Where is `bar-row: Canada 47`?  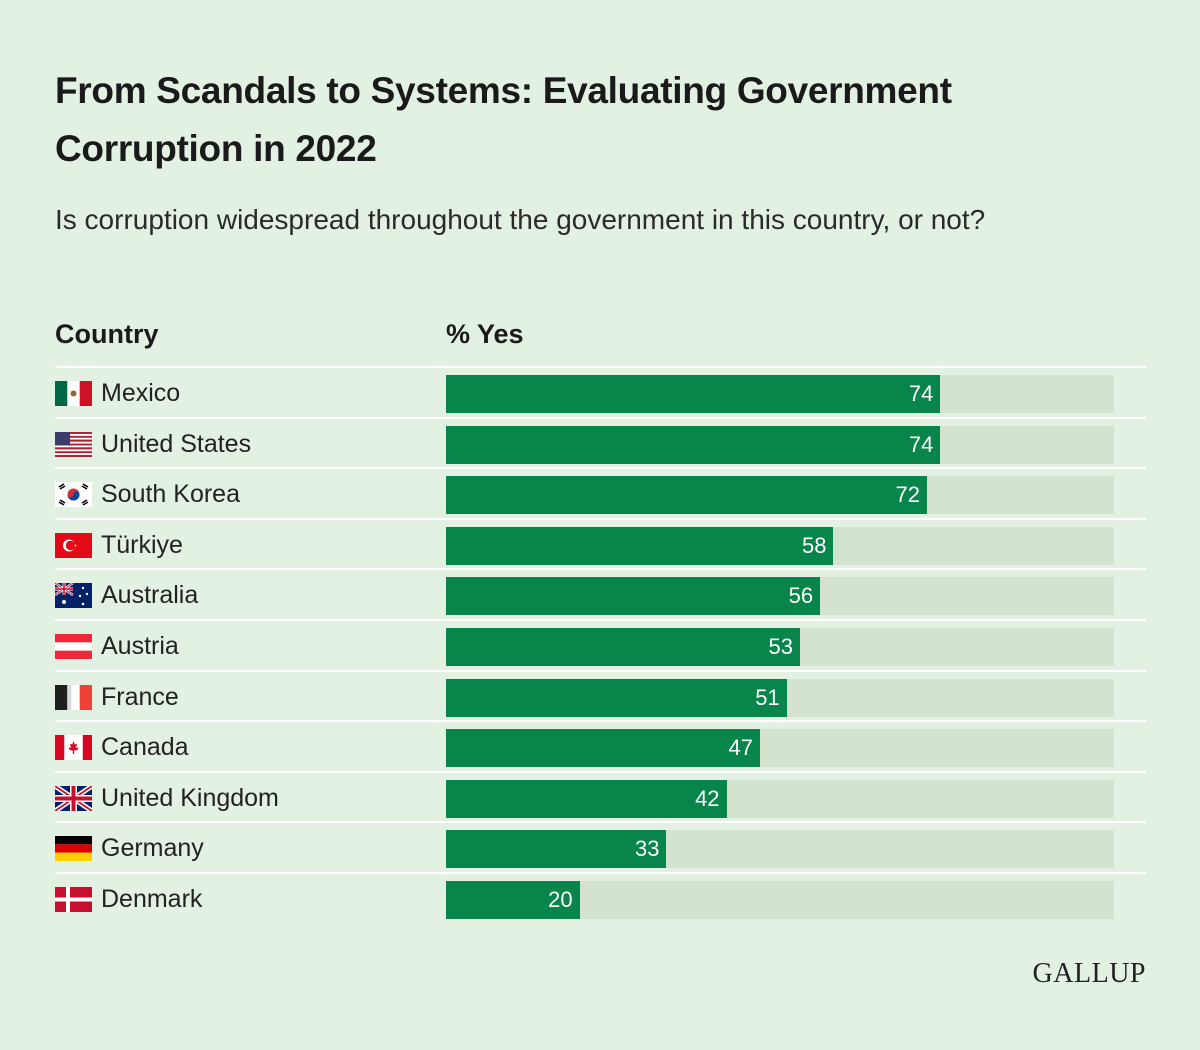 bar-row: Canada 47 is located at coordinates (600, 745).